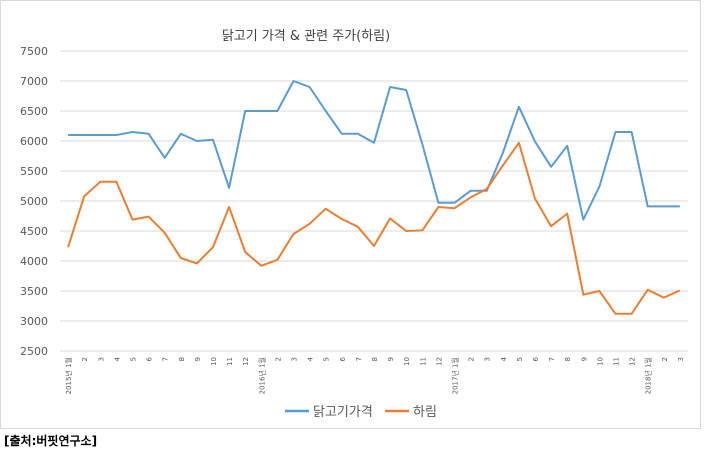 This screenshot has height=457, width=710. Describe the element at coordinates (34, 291) in the screenshot. I see `y-tick-label: 3500` at that location.